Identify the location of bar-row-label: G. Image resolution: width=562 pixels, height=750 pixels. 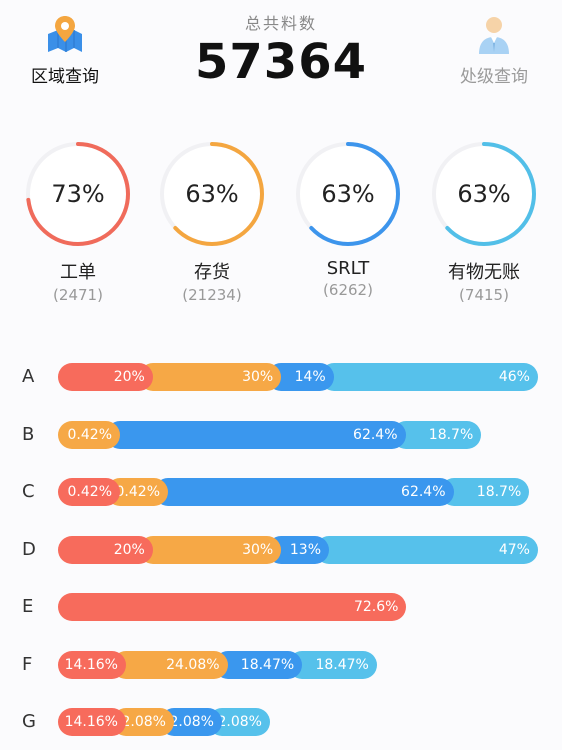
(29, 721).